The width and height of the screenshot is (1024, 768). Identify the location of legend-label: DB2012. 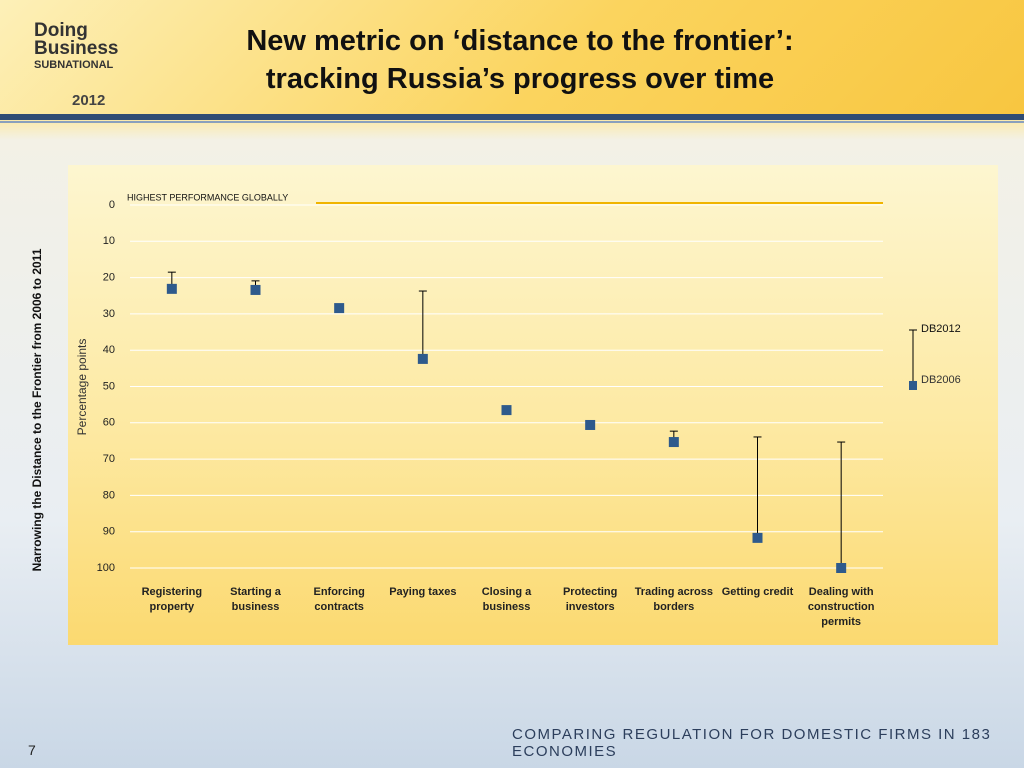
(941, 329).